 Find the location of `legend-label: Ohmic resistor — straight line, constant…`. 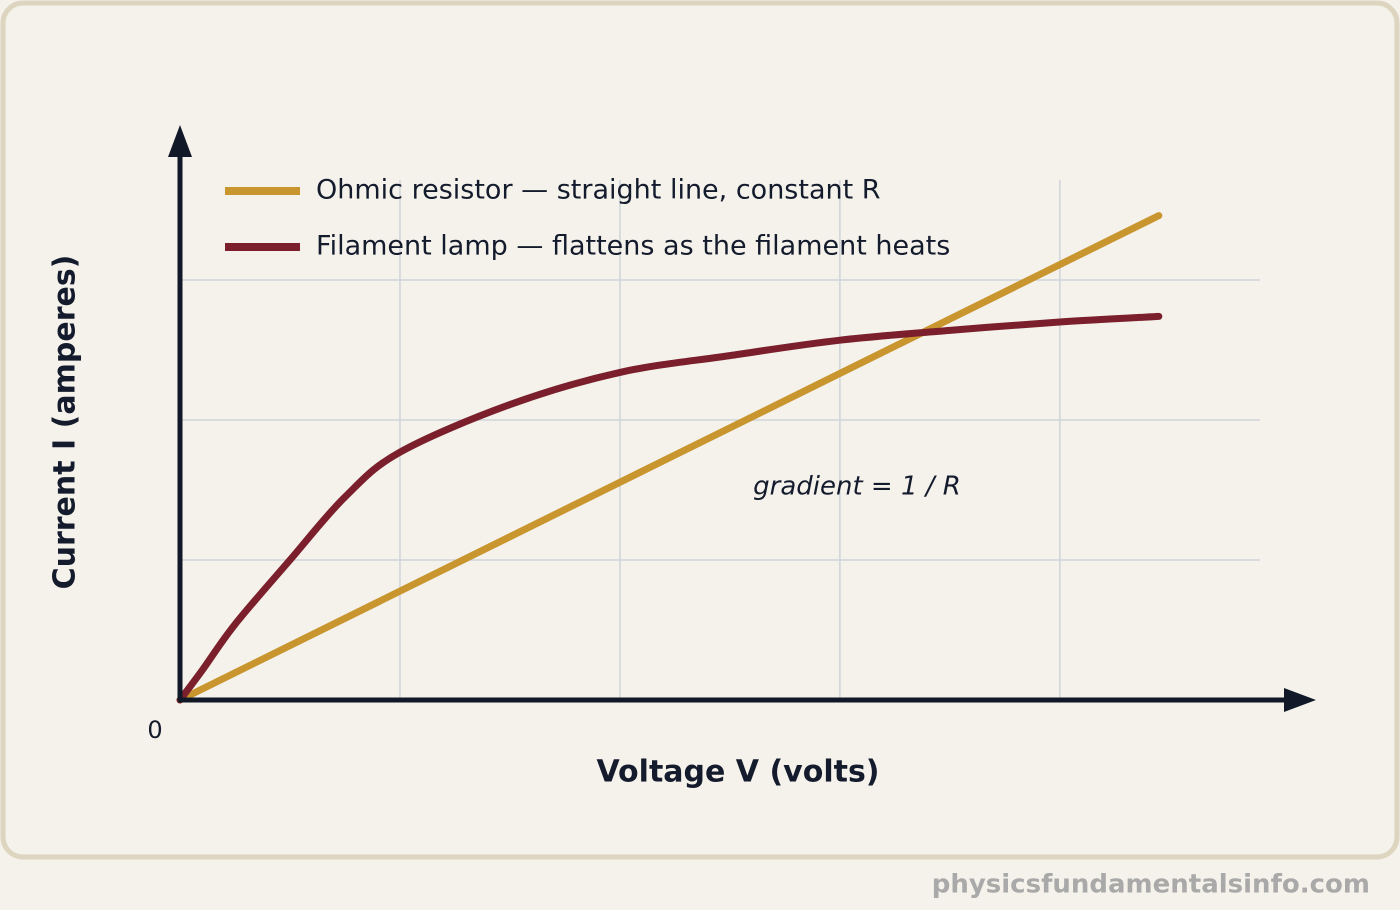

legend-label: Ohmic resistor — straight line, constant… is located at coordinates (598, 190).